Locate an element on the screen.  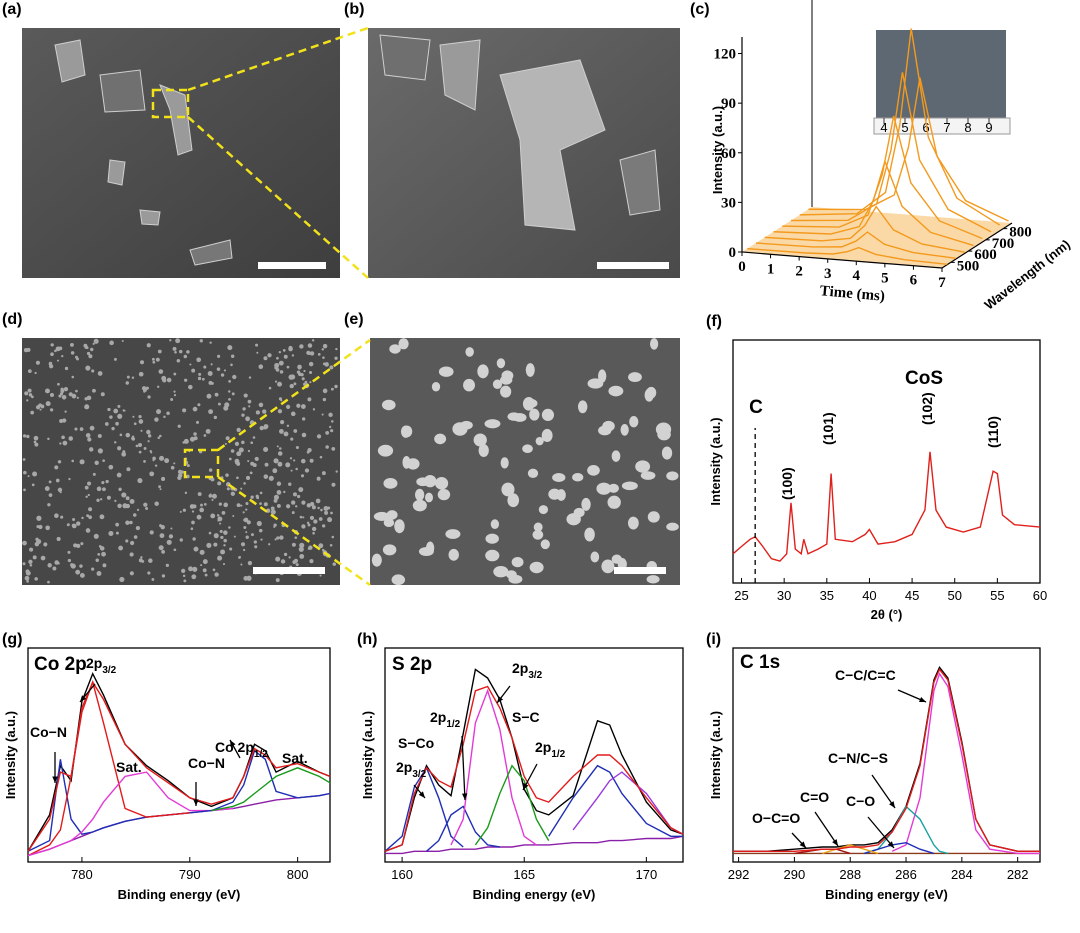
flake is located at coordinates (640, 182).